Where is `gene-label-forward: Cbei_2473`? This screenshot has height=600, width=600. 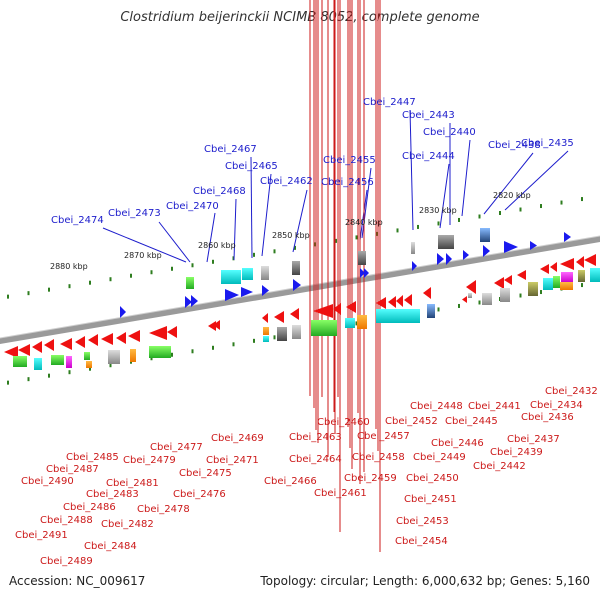
gene-label-forward: Cbei_2473 is located at coordinates (134, 213).